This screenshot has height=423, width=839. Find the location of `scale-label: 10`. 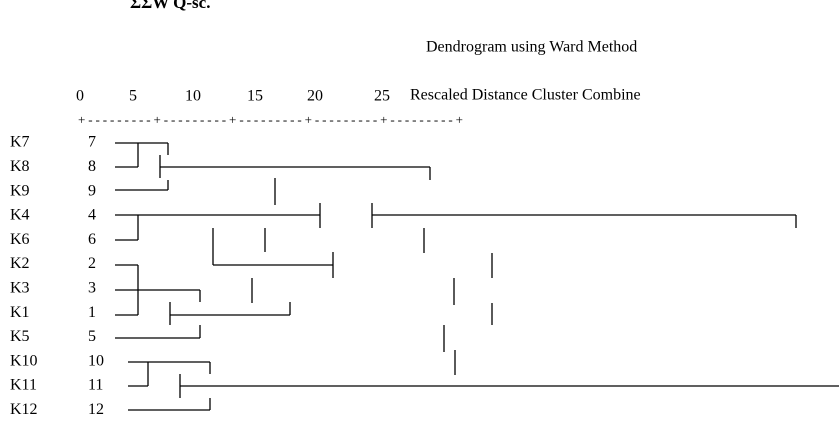

scale-label: 10 is located at coordinates (193, 96).